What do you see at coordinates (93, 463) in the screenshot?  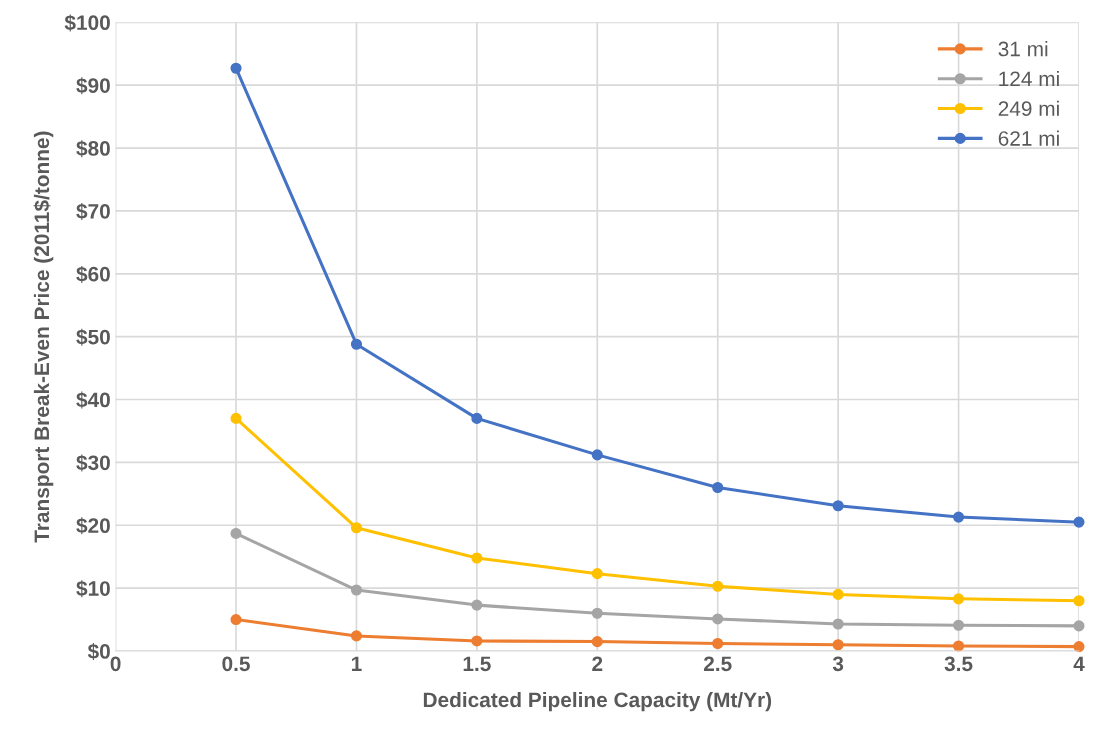 I see `y-tick-label: $30` at bounding box center [93, 463].